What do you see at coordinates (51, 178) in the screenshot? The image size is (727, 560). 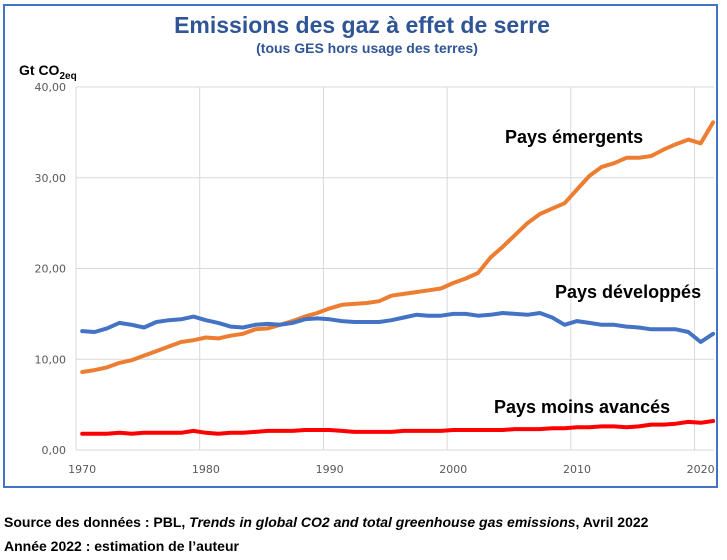 I see `y-tick-label: 30,00` at bounding box center [51, 178].